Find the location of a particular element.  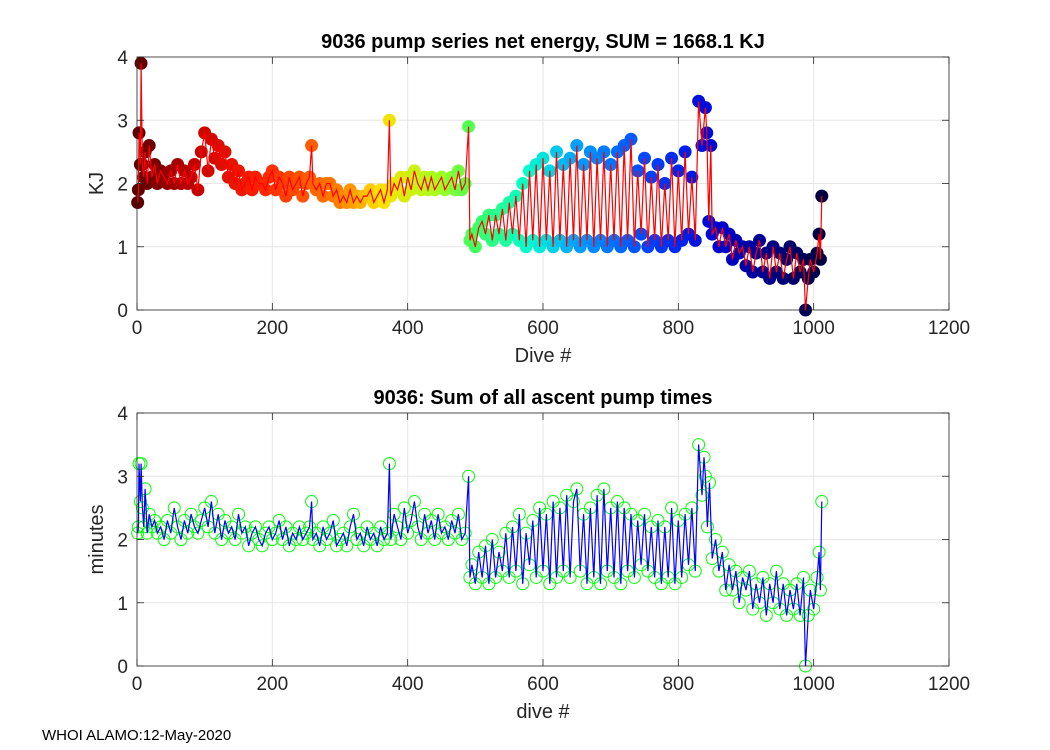

x-axis-label: dive # is located at coordinates (543, 712).